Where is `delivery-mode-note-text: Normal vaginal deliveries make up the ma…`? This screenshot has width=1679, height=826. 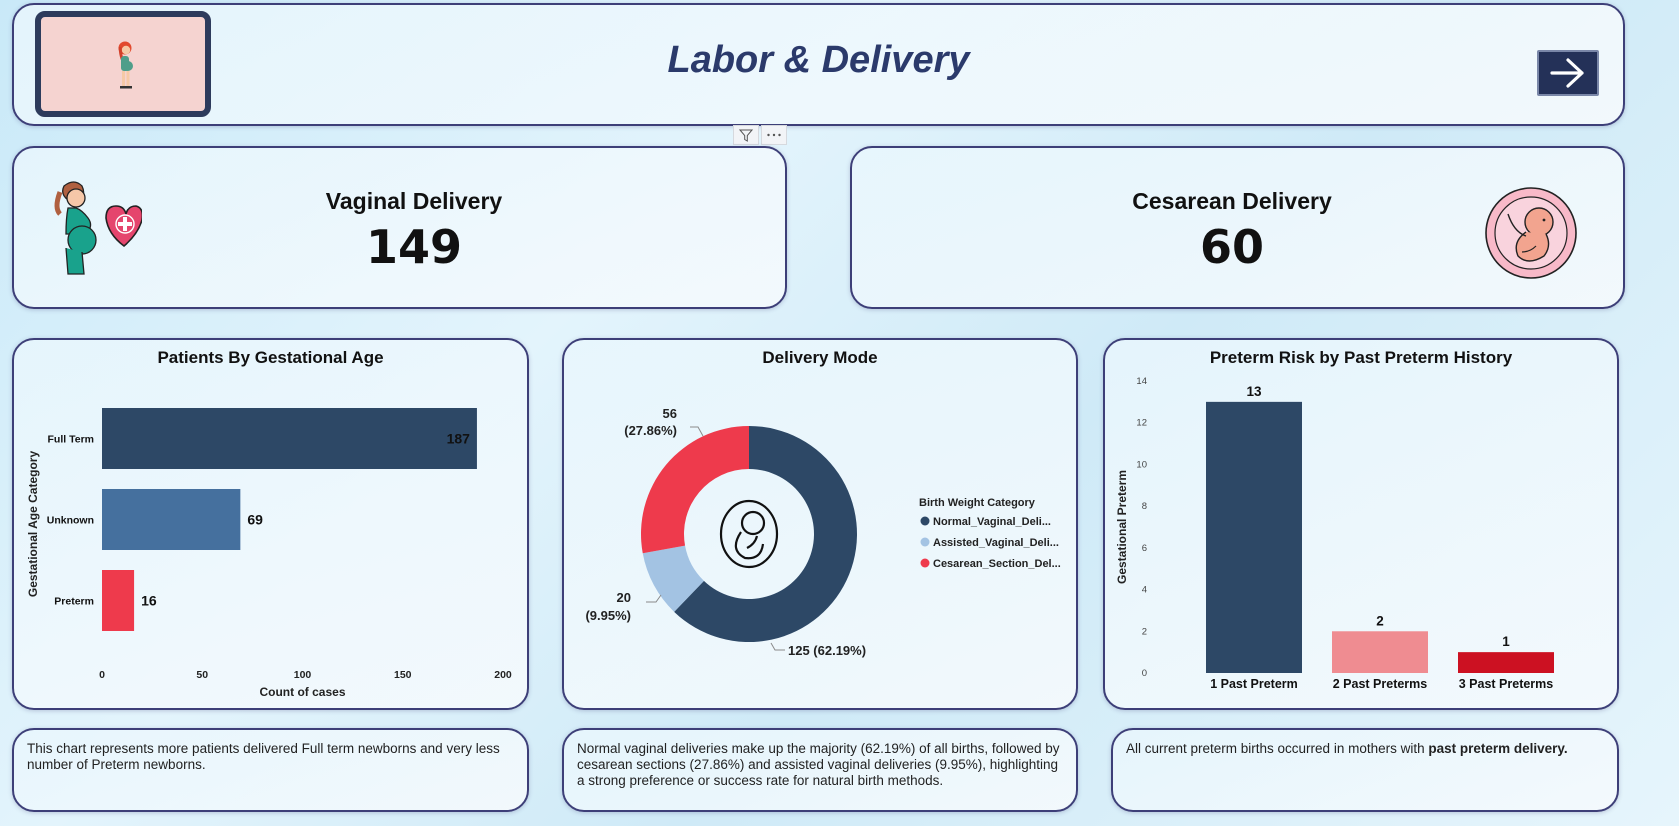 delivery-mode-note-text: Normal vaginal deliveries make up the ma… is located at coordinates (818, 764).